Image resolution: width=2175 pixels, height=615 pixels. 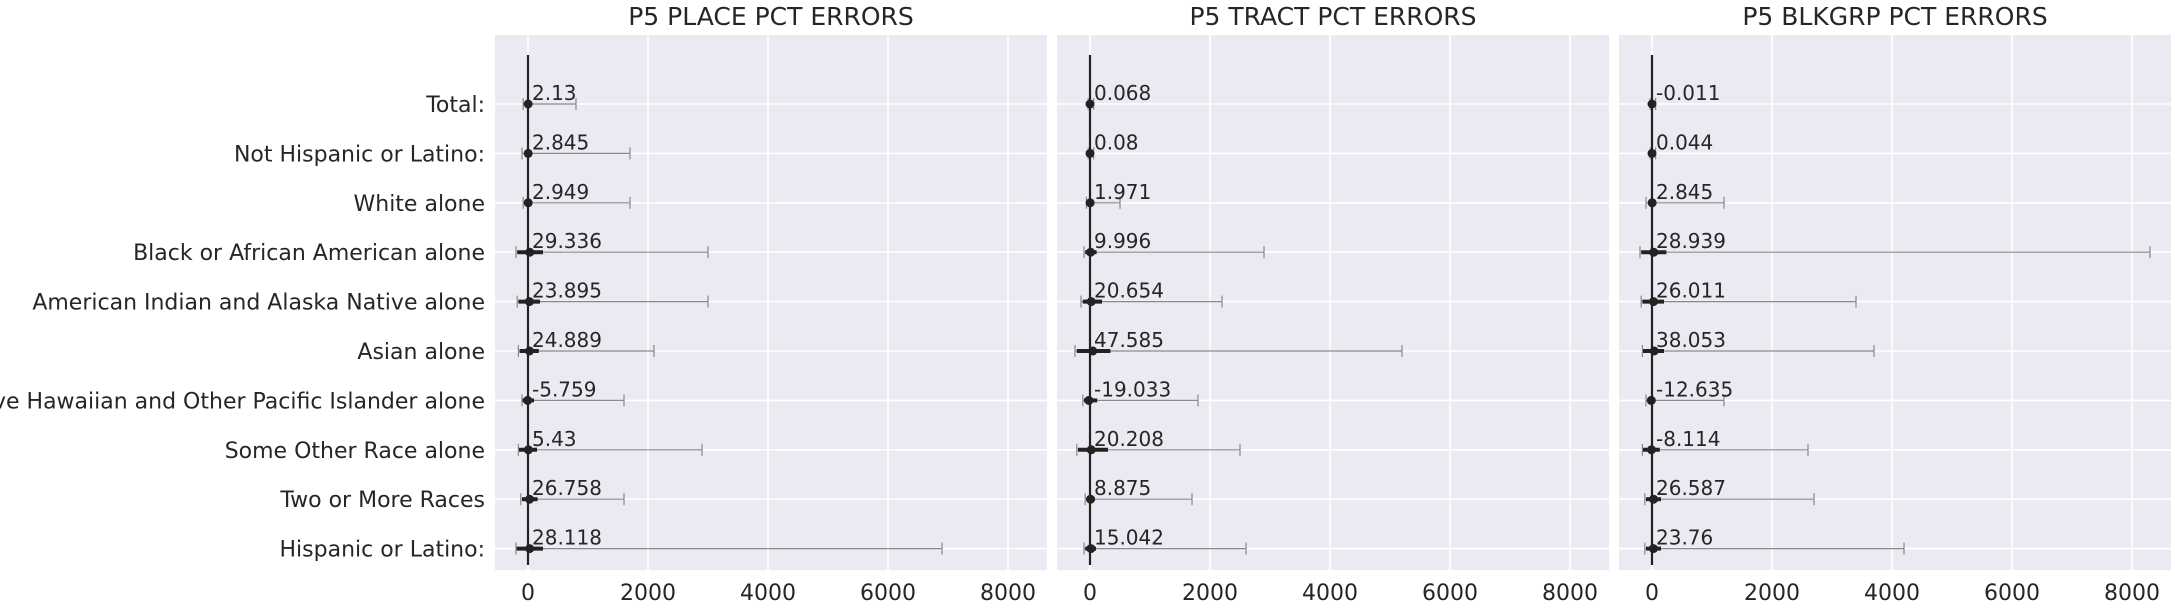 What do you see at coordinates (1691, 291) in the screenshot?
I see `data-label: 26.011` at bounding box center [1691, 291].